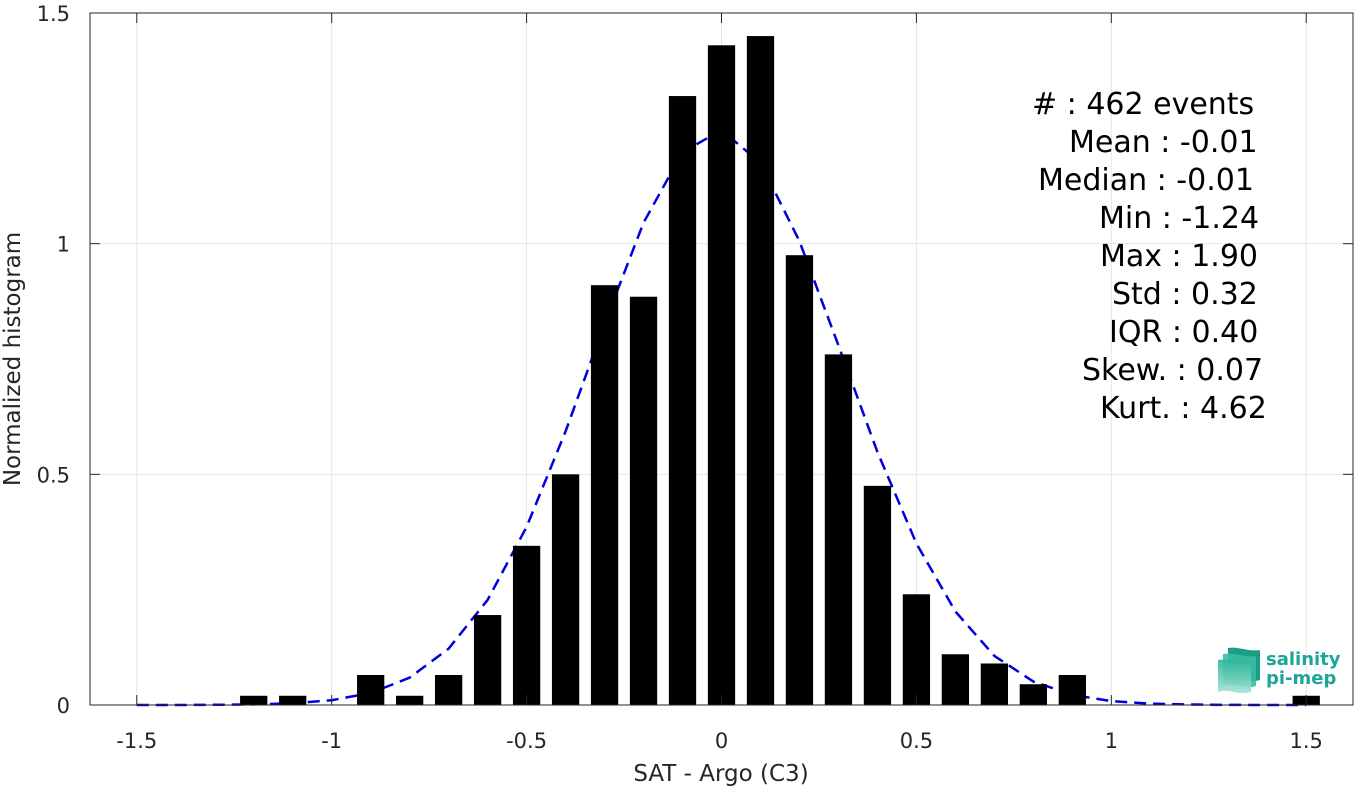 This screenshot has width=1367, height=787. What do you see at coordinates (1183, 408) in the screenshot?
I see `stat-kurt: Kurt. : 4.62` at bounding box center [1183, 408].